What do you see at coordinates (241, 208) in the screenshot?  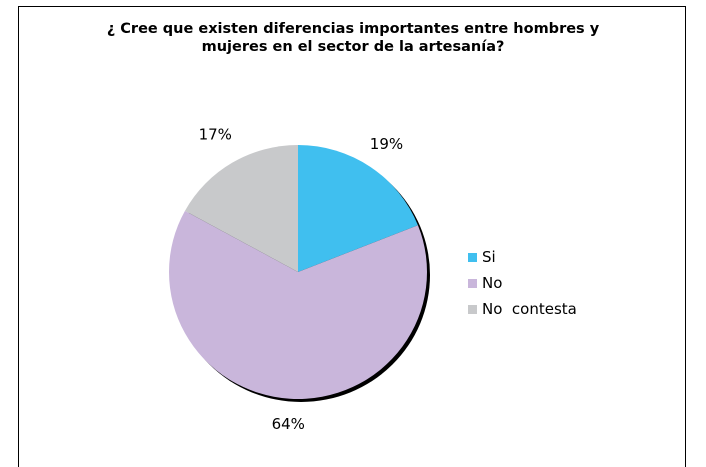 I see `pie-slice-no-contesta` at bounding box center [241, 208].